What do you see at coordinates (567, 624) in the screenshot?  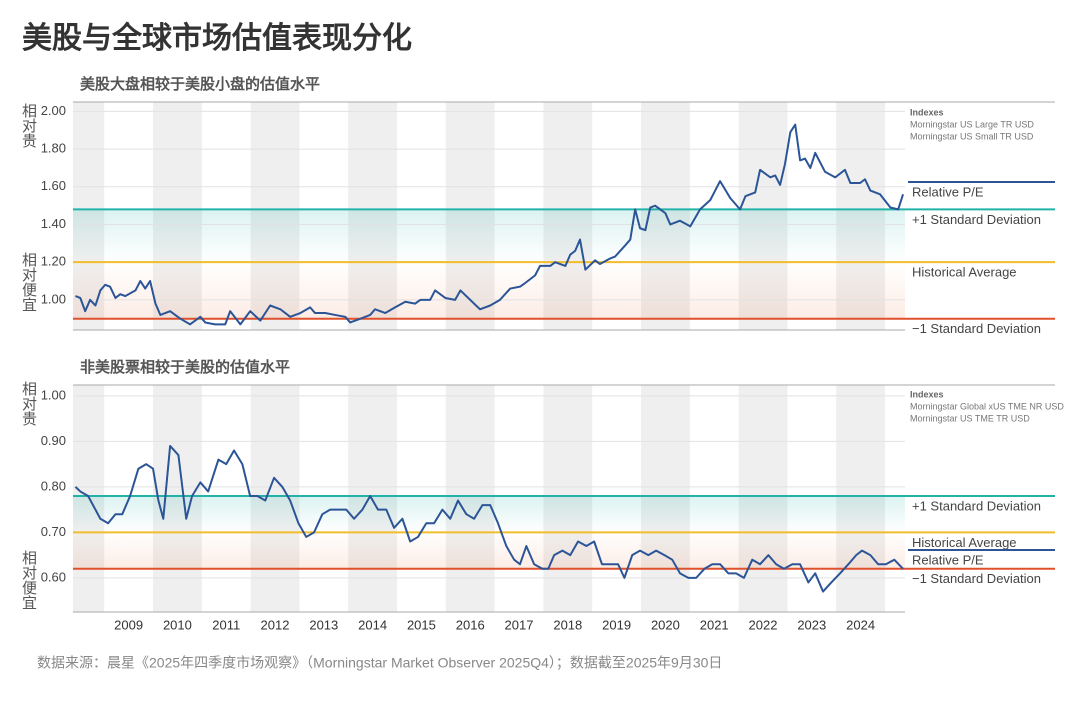 I see `x-tick-label: 2018` at bounding box center [567, 624].